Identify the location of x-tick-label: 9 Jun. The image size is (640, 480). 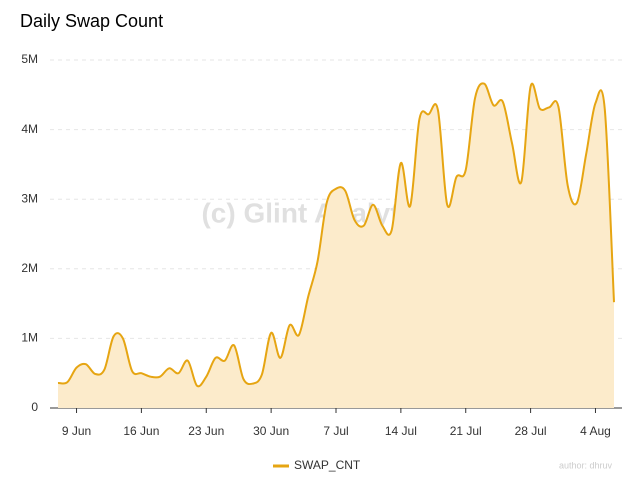
(76, 431).